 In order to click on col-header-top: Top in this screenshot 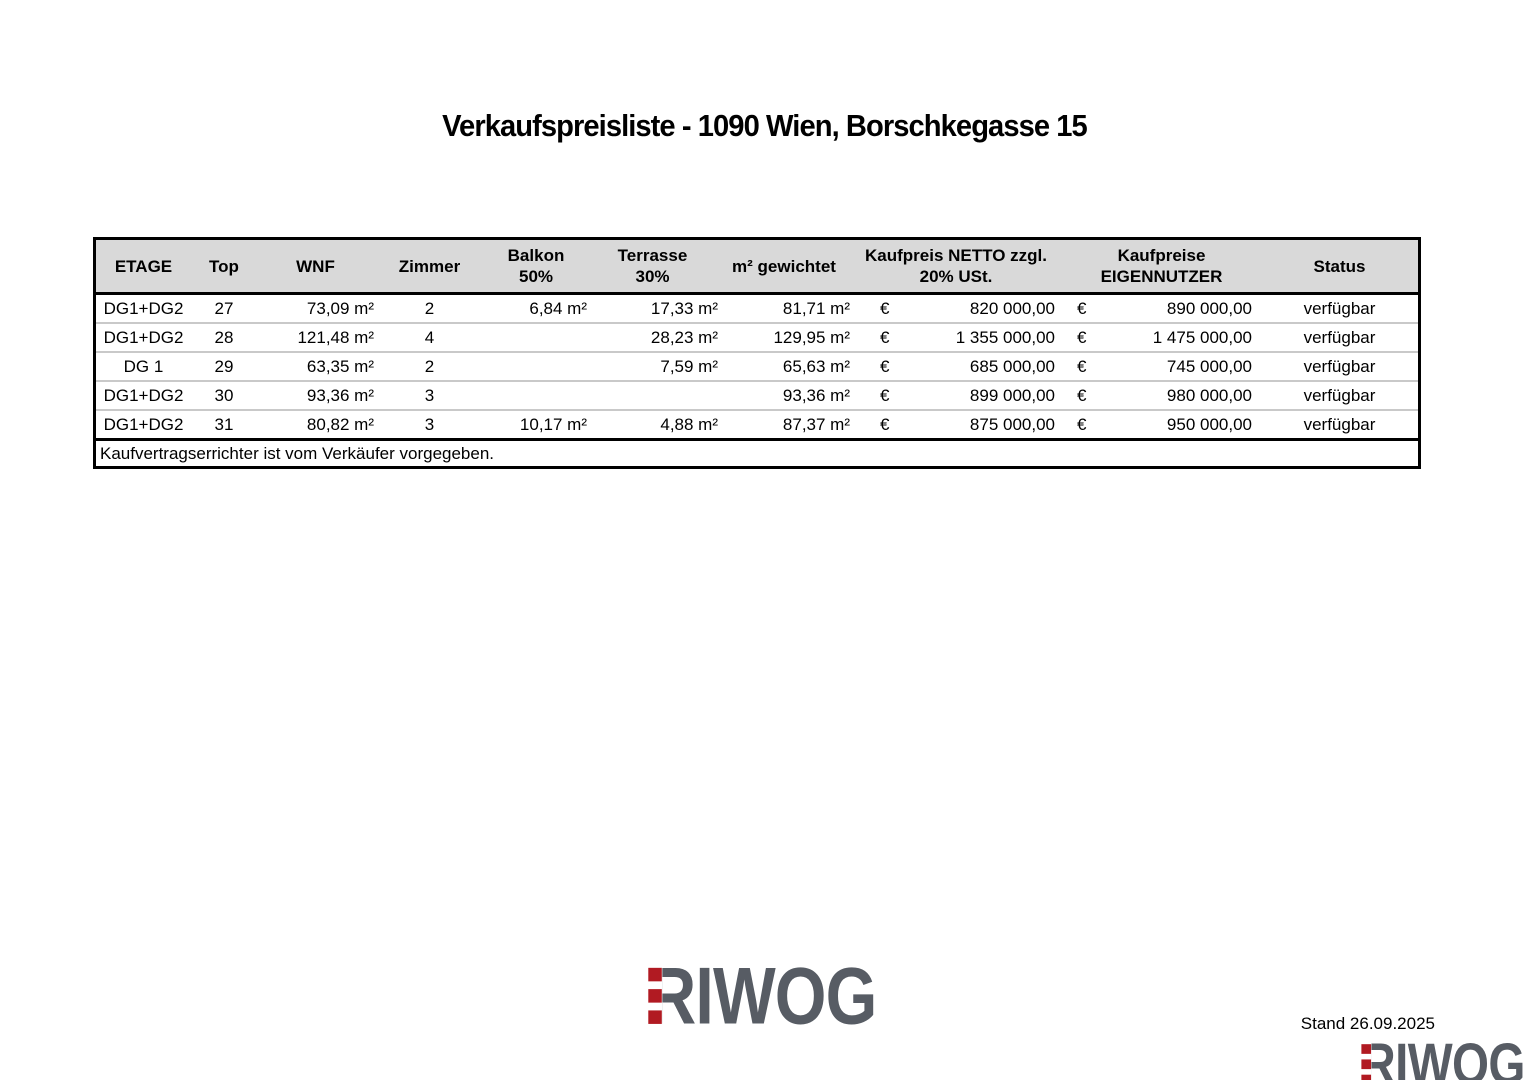, I will do `click(224, 267)`.